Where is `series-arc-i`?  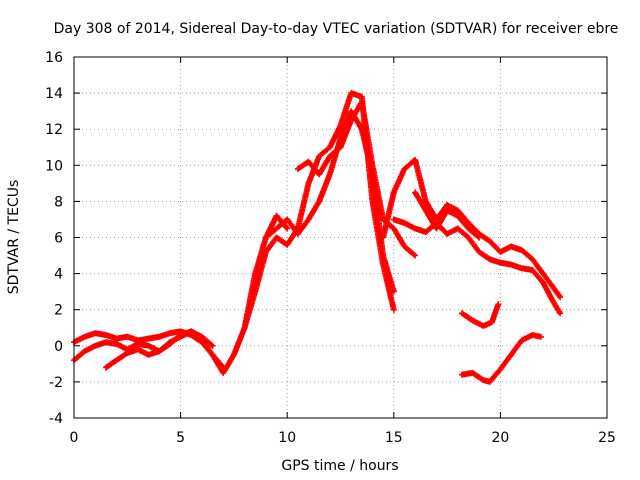 series-arc-i is located at coordinates (447, 215).